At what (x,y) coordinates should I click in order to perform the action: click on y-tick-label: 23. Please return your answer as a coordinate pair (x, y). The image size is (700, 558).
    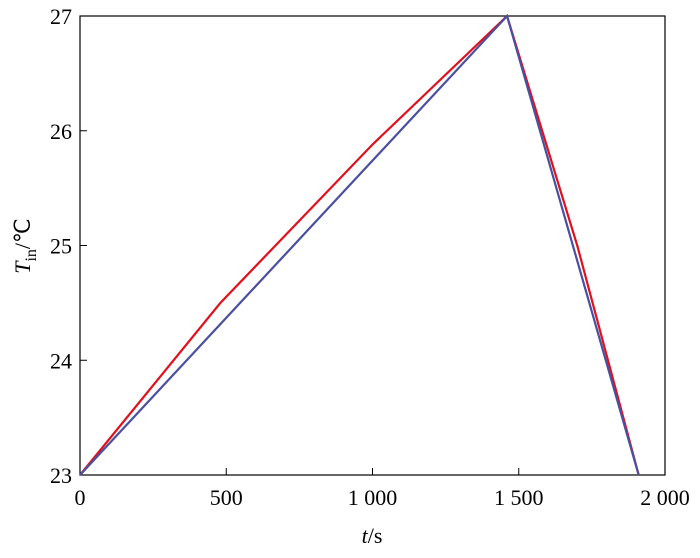
    Looking at the image, I should click on (61, 475).